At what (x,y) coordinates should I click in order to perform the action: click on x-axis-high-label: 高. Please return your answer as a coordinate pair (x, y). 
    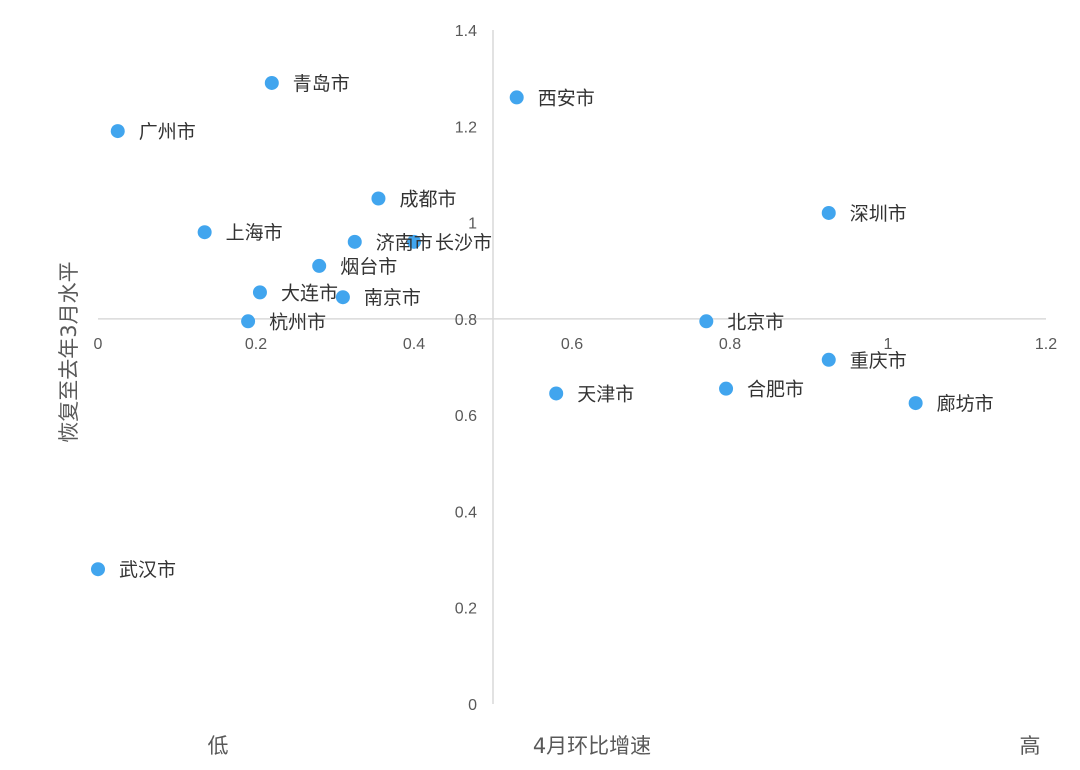
    Looking at the image, I should click on (1030, 746).